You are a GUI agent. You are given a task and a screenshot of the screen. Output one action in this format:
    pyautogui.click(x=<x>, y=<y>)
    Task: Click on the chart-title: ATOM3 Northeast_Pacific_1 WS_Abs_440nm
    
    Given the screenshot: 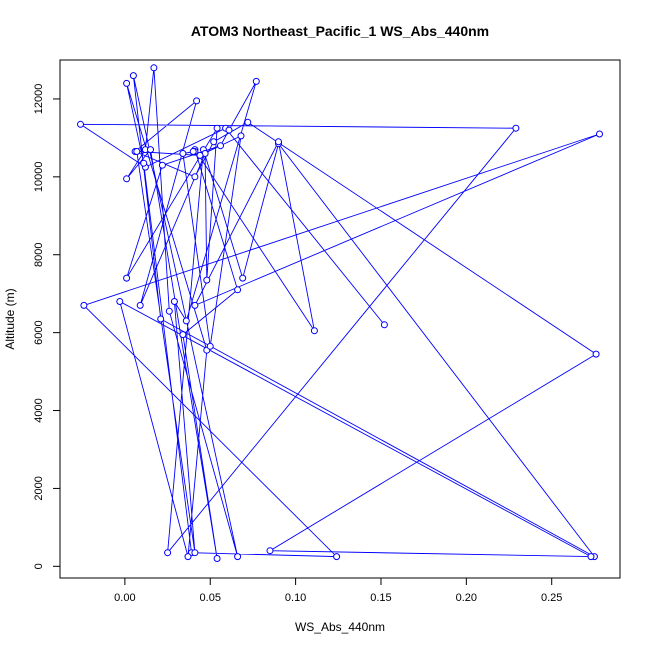 What is the action you would take?
    pyautogui.click(x=340, y=31)
    